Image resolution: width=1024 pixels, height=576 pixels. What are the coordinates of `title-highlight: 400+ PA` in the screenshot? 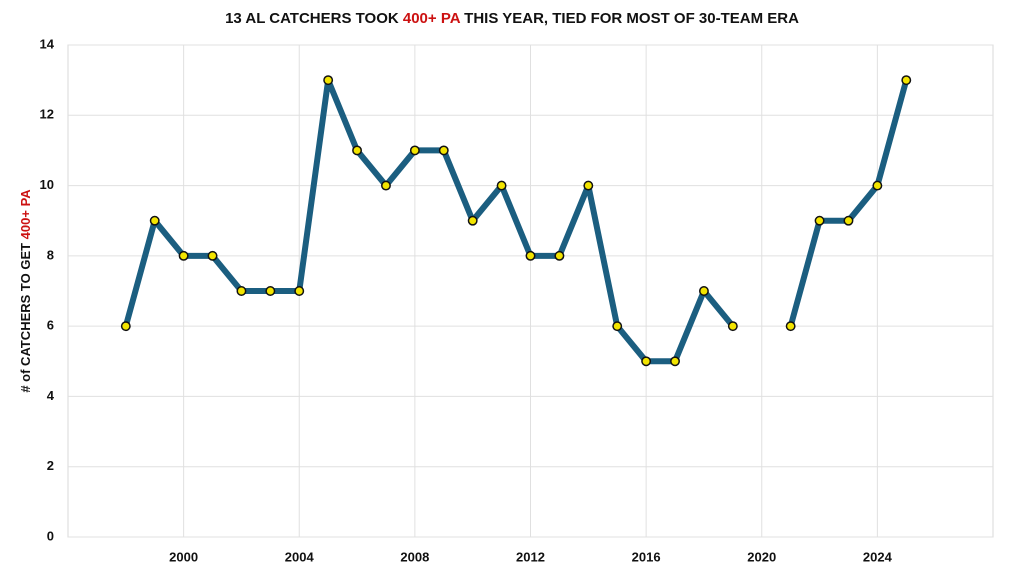 It's located at (432, 18).